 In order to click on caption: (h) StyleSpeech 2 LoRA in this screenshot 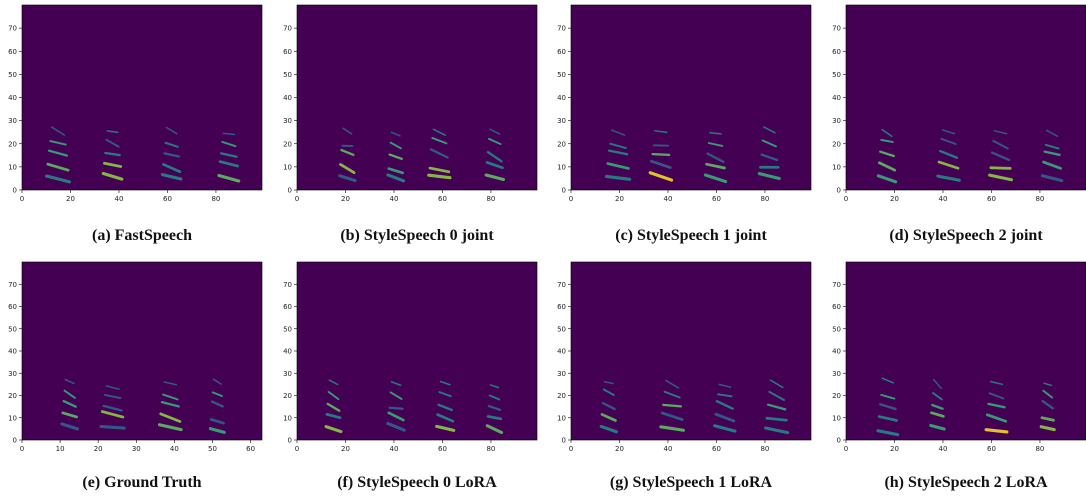, I will do `click(966, 482)`.